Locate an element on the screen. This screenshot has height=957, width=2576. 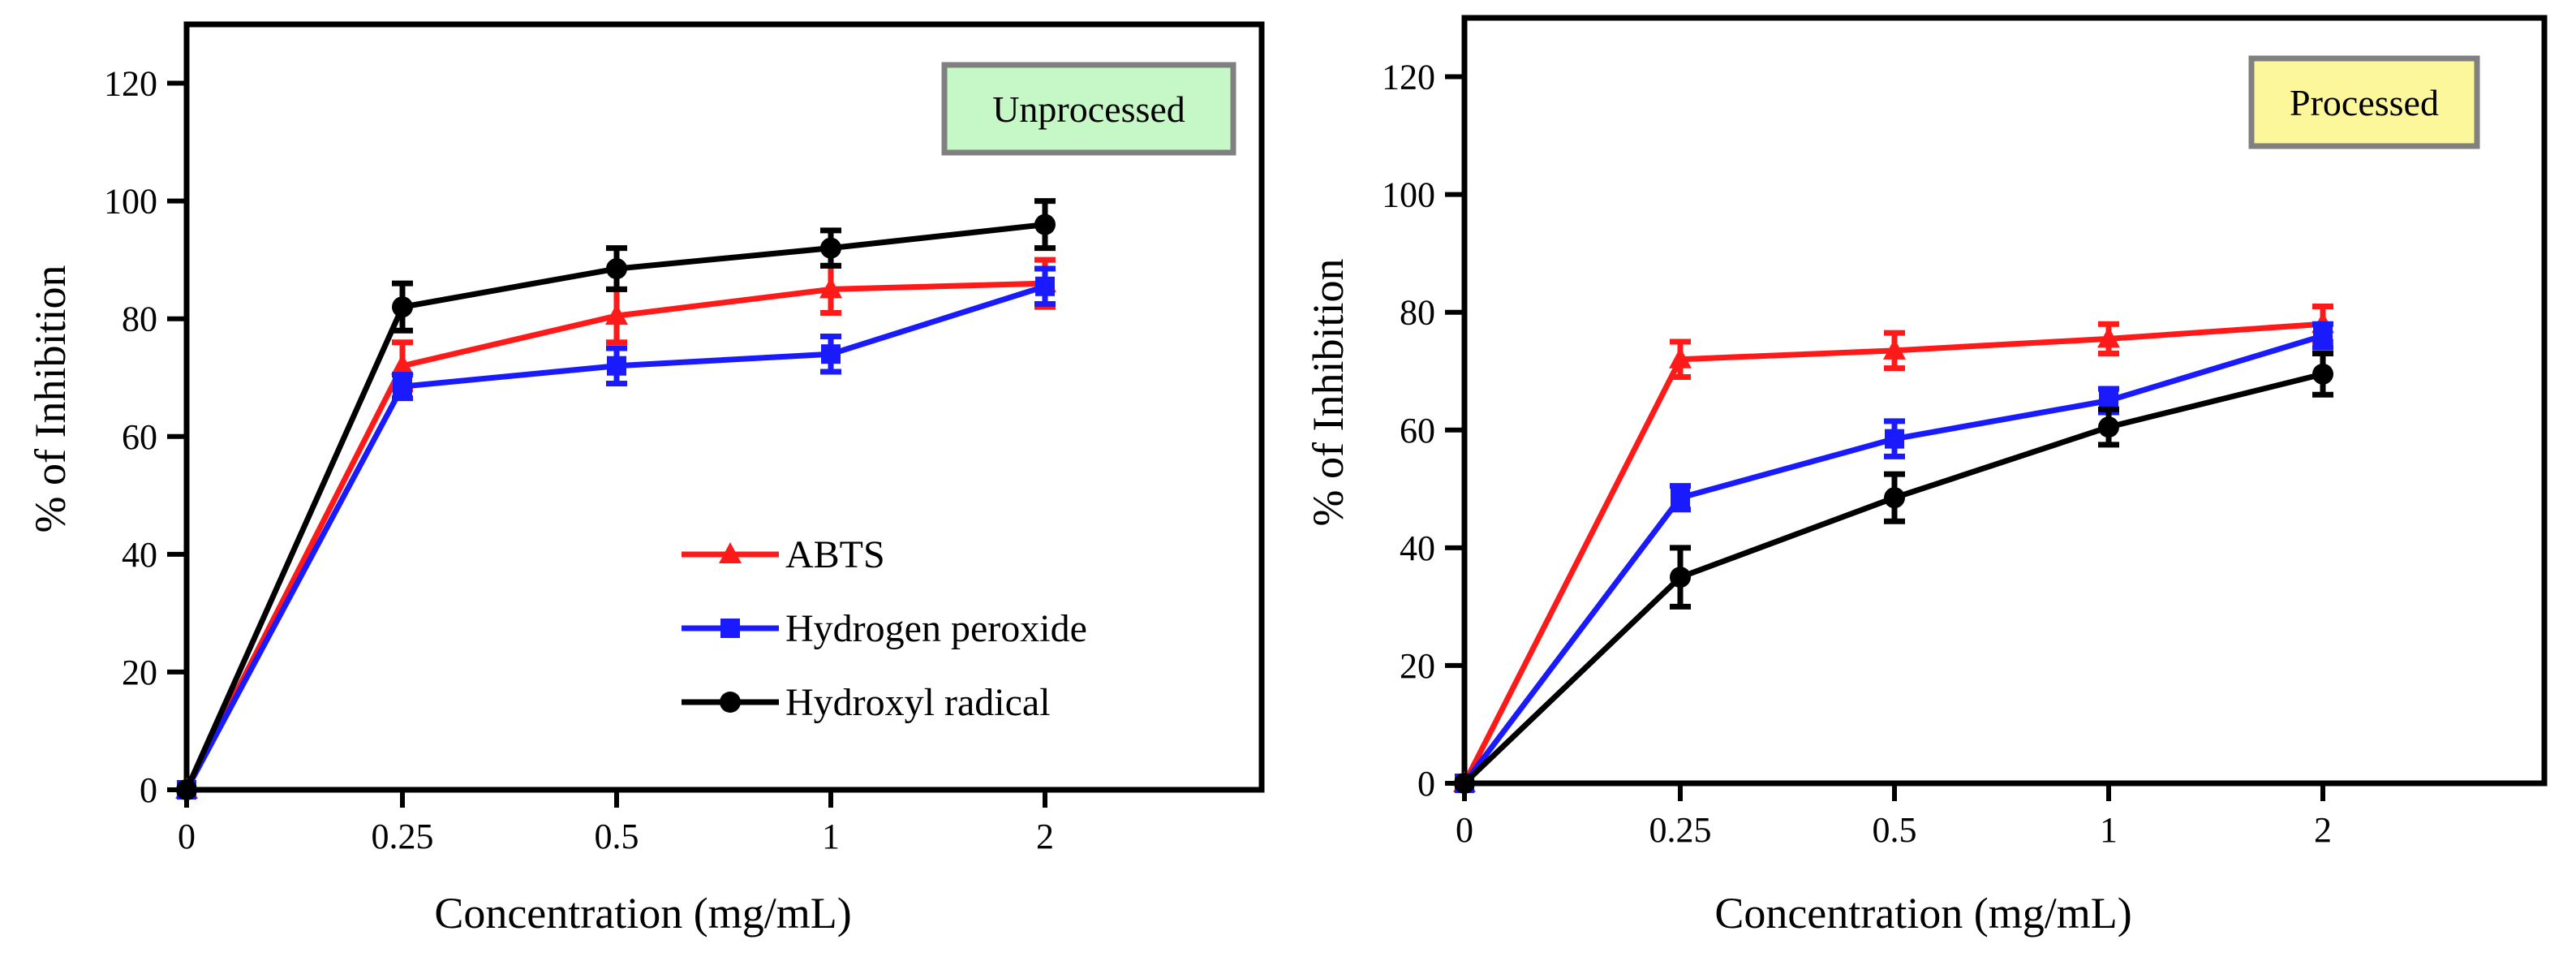
legend-label: Hydrogen peroxide is located at coordinates (936, 628).